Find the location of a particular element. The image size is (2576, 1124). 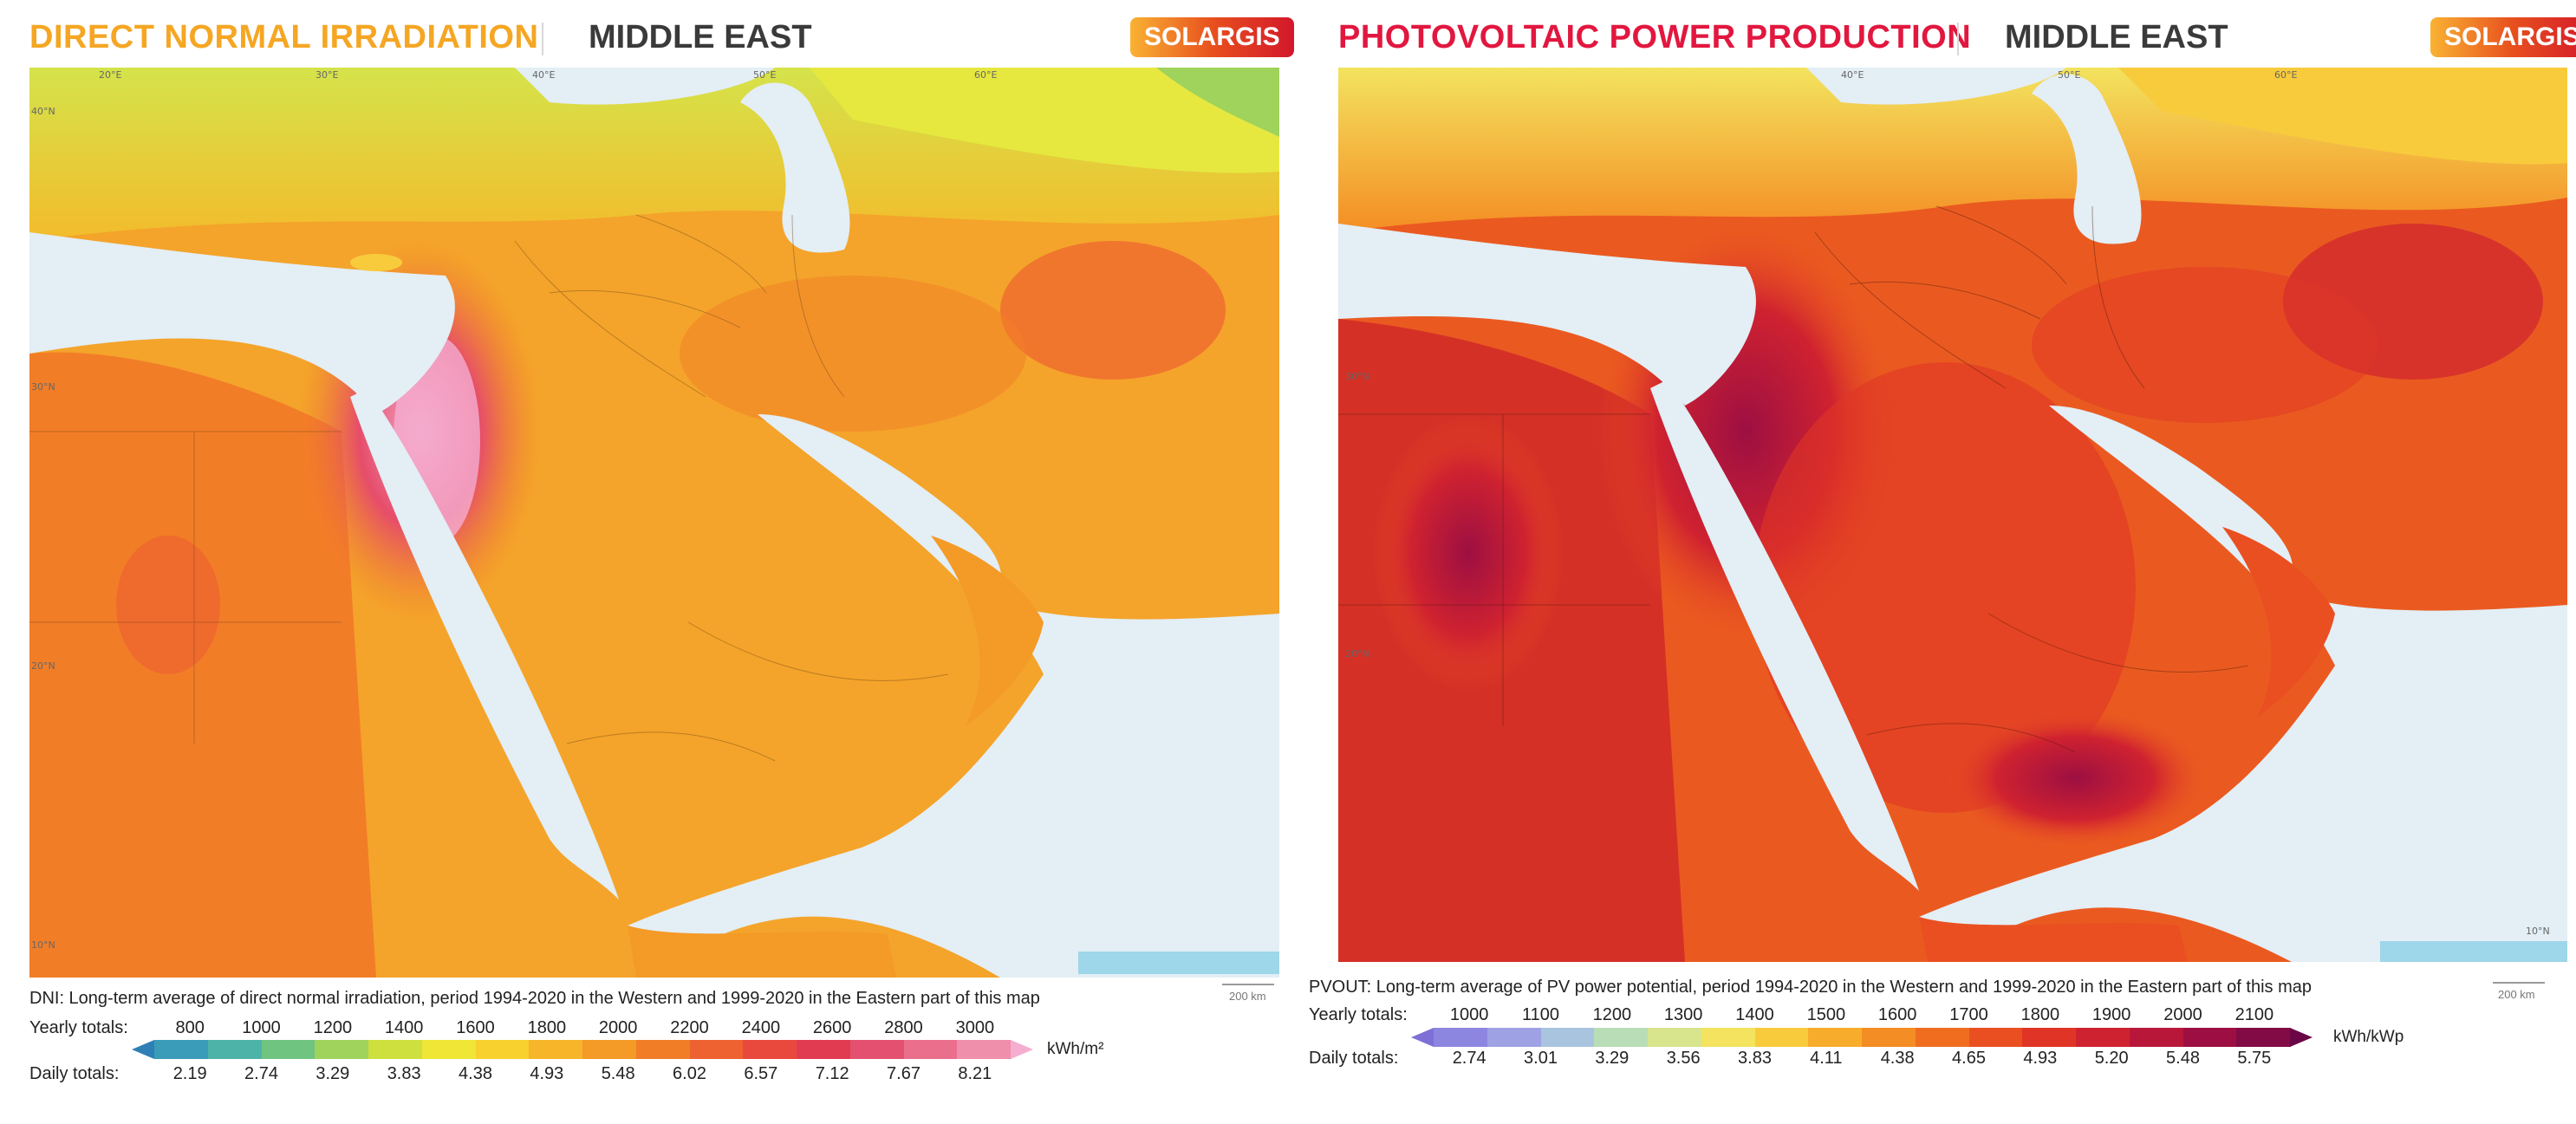

pvout-yearly-label: Yearly totals: is located at coordinates (1358, 1014).